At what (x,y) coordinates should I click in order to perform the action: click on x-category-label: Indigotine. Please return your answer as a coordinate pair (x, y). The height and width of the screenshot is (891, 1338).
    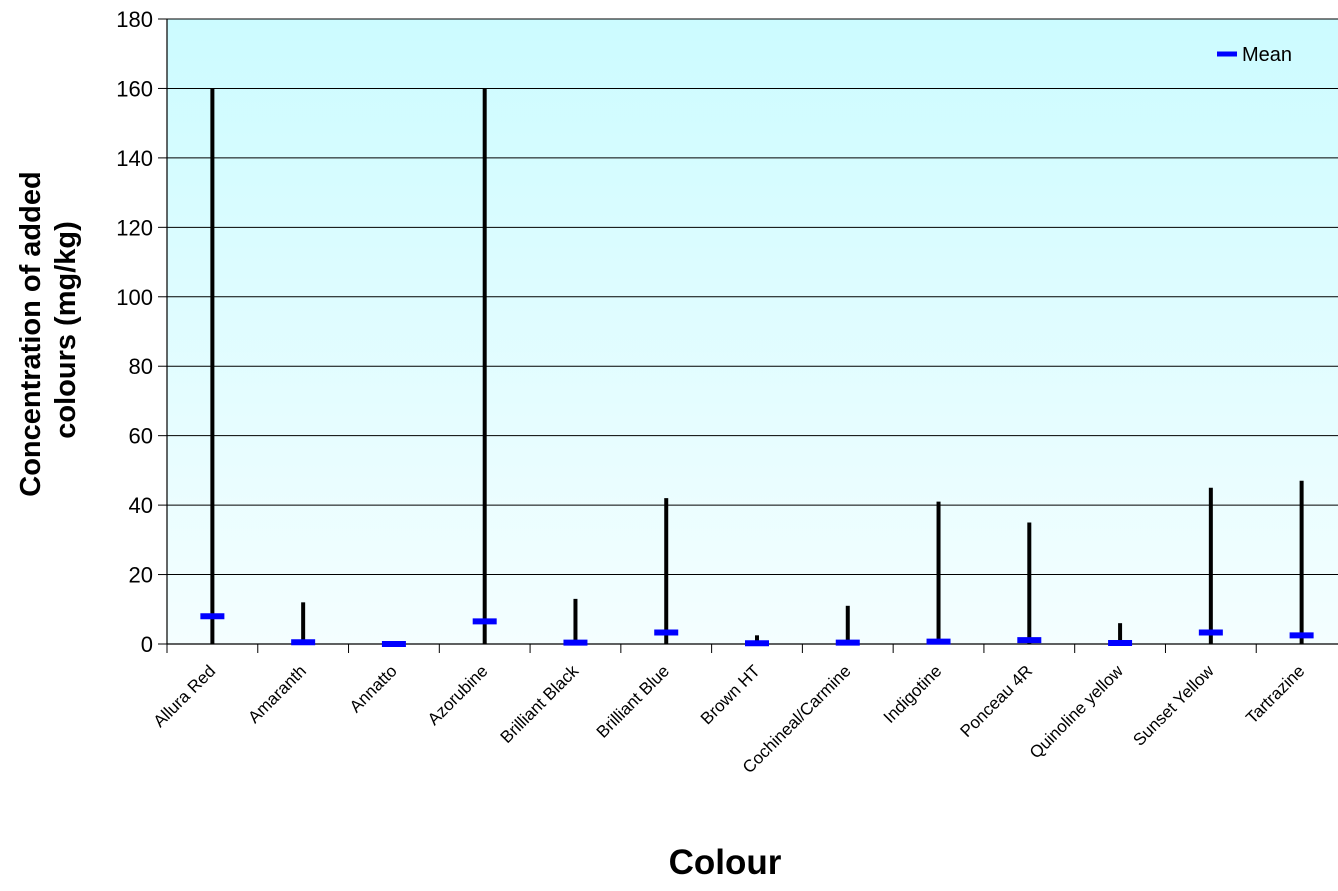
    Looking at the image, I should click on (913, 694).